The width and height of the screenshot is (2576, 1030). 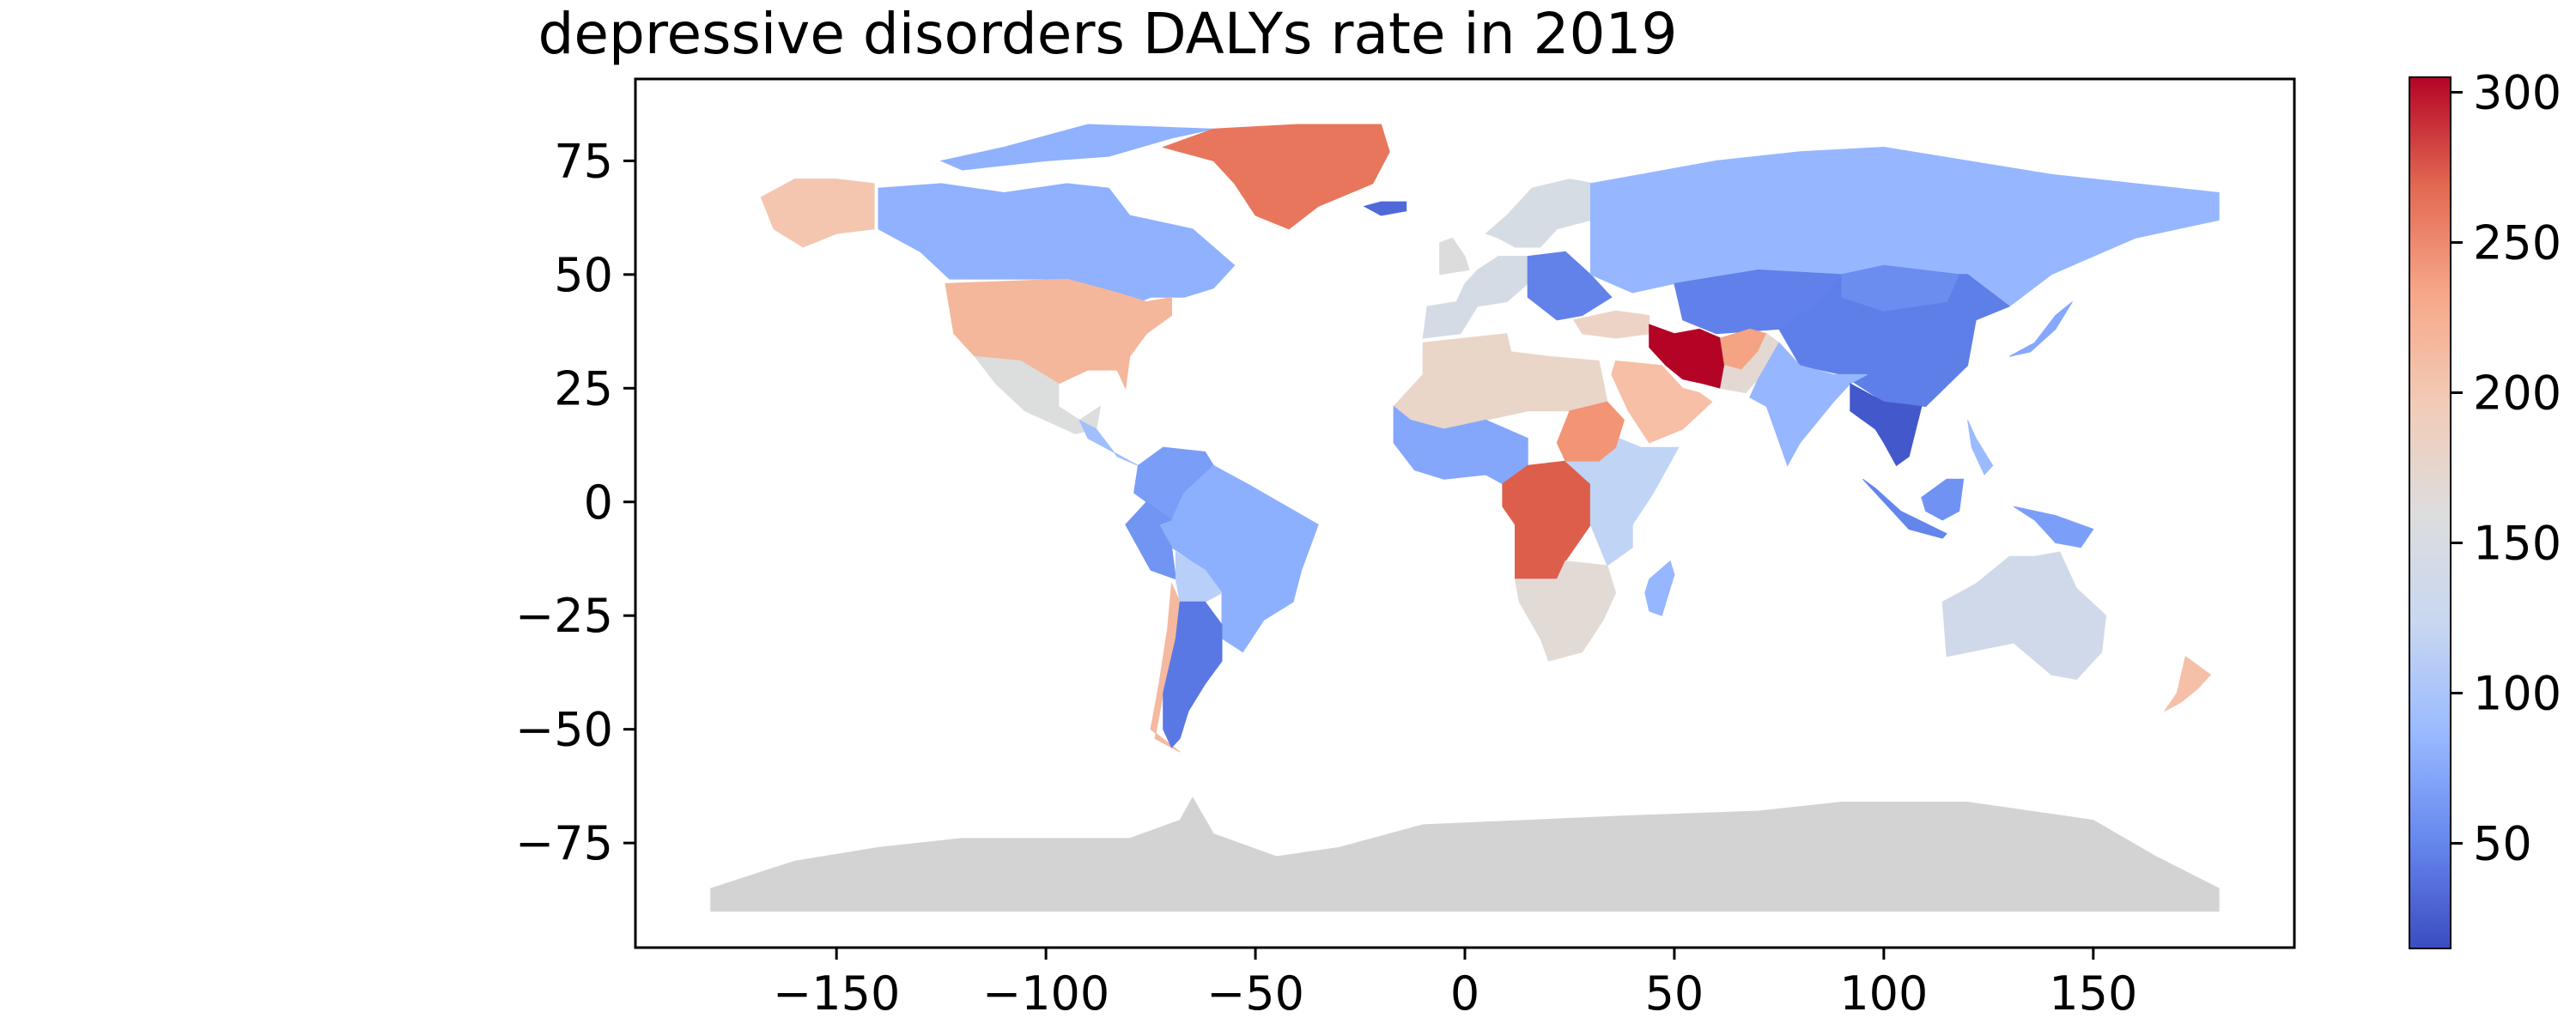 What do you see at coordinates (564, 616) in the screenshot?
I see `y-tick-label: −25` at bounding box center [564, 616].